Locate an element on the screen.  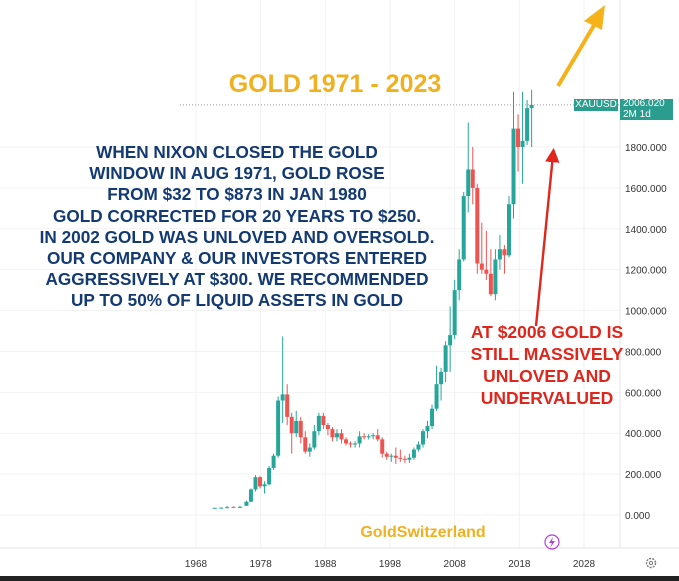
annotation-left-line: GOLD CORRECTED FOR 20 YEARS TO $250. is located at coordinates (237, 215).